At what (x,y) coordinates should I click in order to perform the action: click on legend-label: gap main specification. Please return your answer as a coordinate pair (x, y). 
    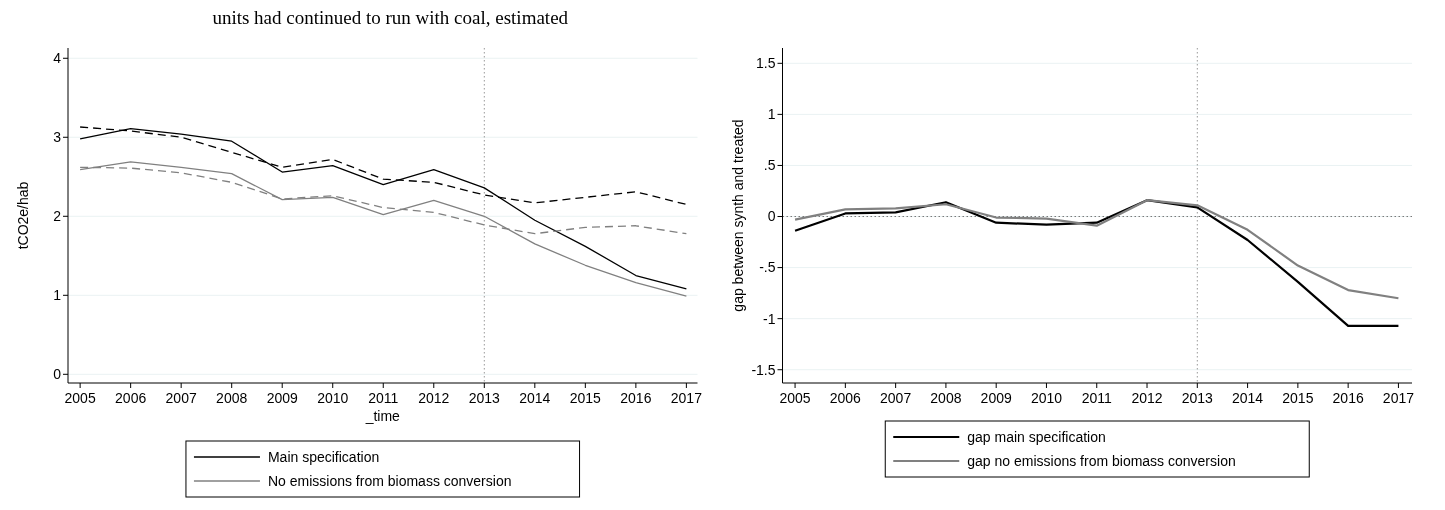
    Looking at the image, I should click on (1036, 436).